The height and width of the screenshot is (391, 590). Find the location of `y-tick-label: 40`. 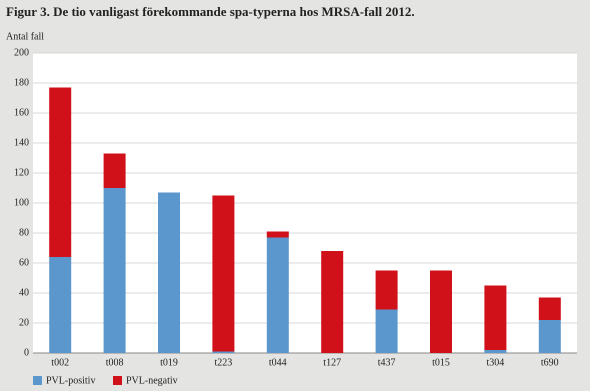

y-tick-label: 40 is located at coordinates (24, 292).